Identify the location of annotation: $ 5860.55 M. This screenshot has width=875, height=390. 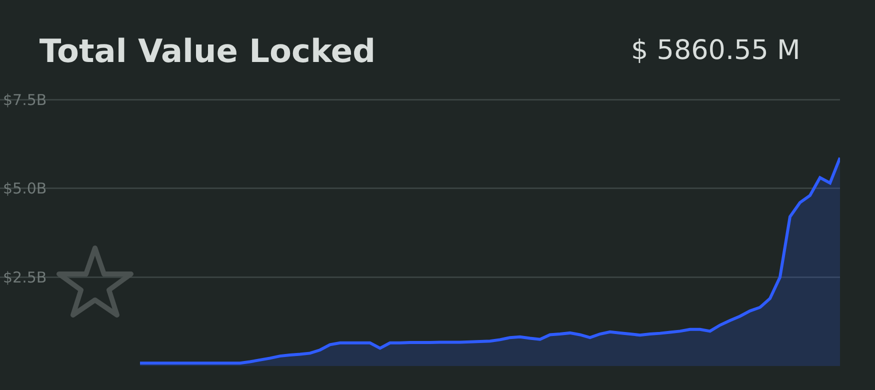
(715, 50).